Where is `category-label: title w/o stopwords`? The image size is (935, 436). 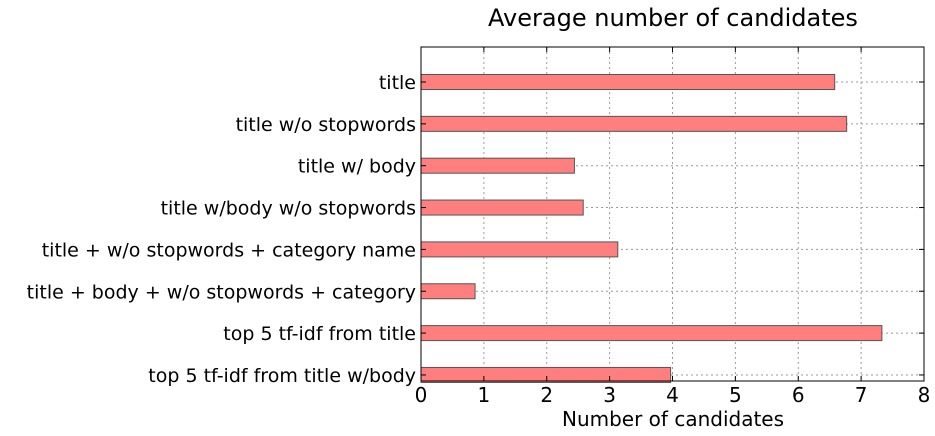
category-label: title w/o stopwords is located at coordinates (326, 125).